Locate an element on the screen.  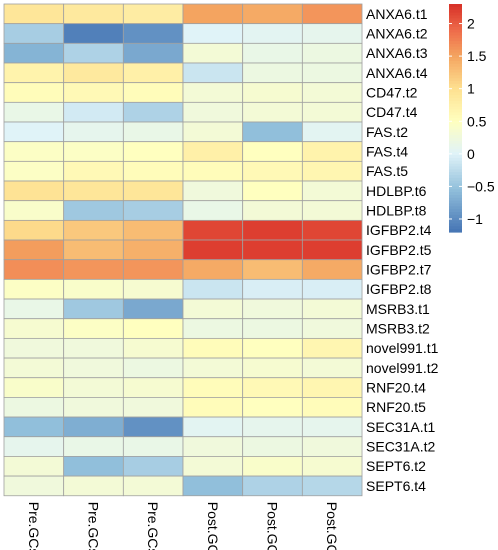
color-legend: 2 1.5 1 0.5 0 −0.5 −1 is located at coordinates (472, 118).